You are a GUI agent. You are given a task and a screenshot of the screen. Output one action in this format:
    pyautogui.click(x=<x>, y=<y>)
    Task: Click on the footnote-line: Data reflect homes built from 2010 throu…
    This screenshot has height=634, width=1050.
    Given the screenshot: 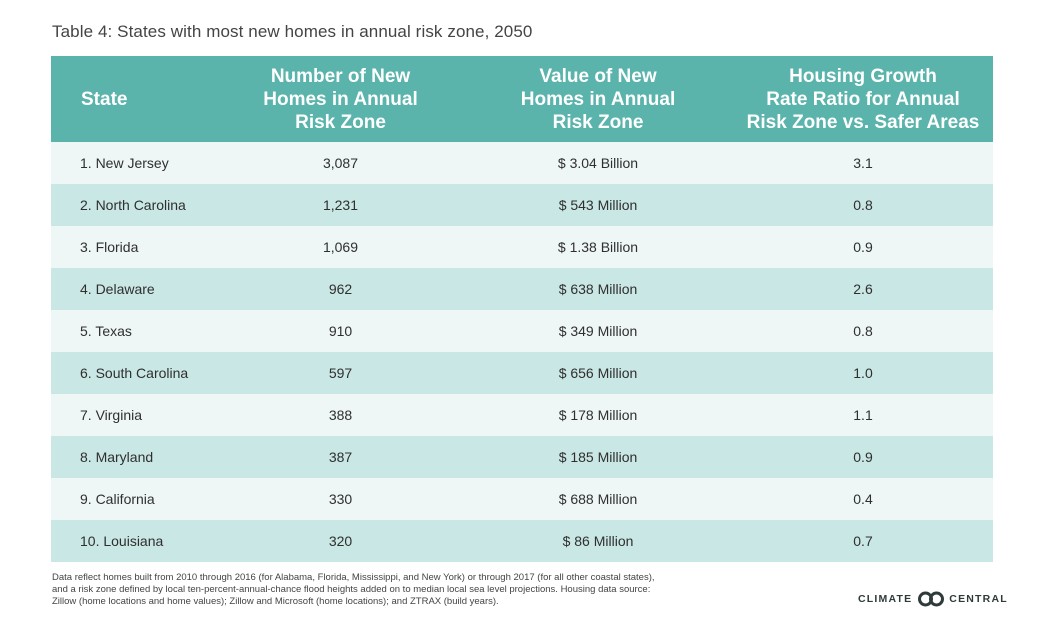 What is the action you would take?
    pyautogui.click(x=353, y=577)
    